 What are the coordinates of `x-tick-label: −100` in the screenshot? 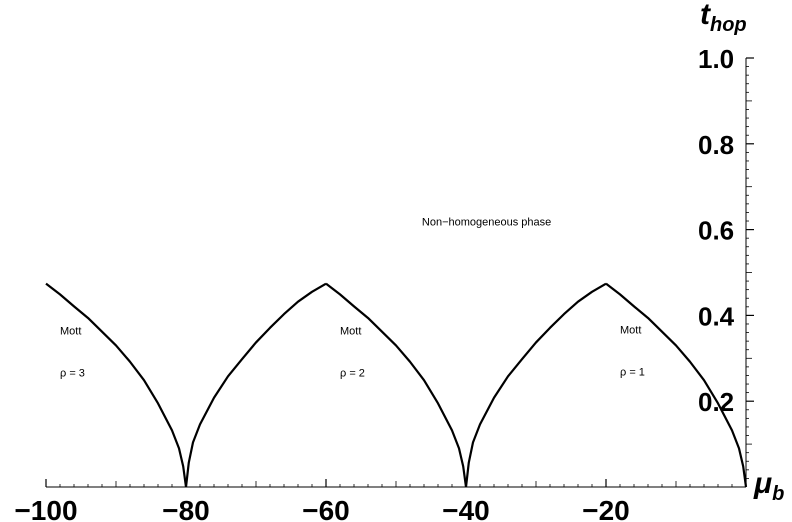 It's located at (45, 508).